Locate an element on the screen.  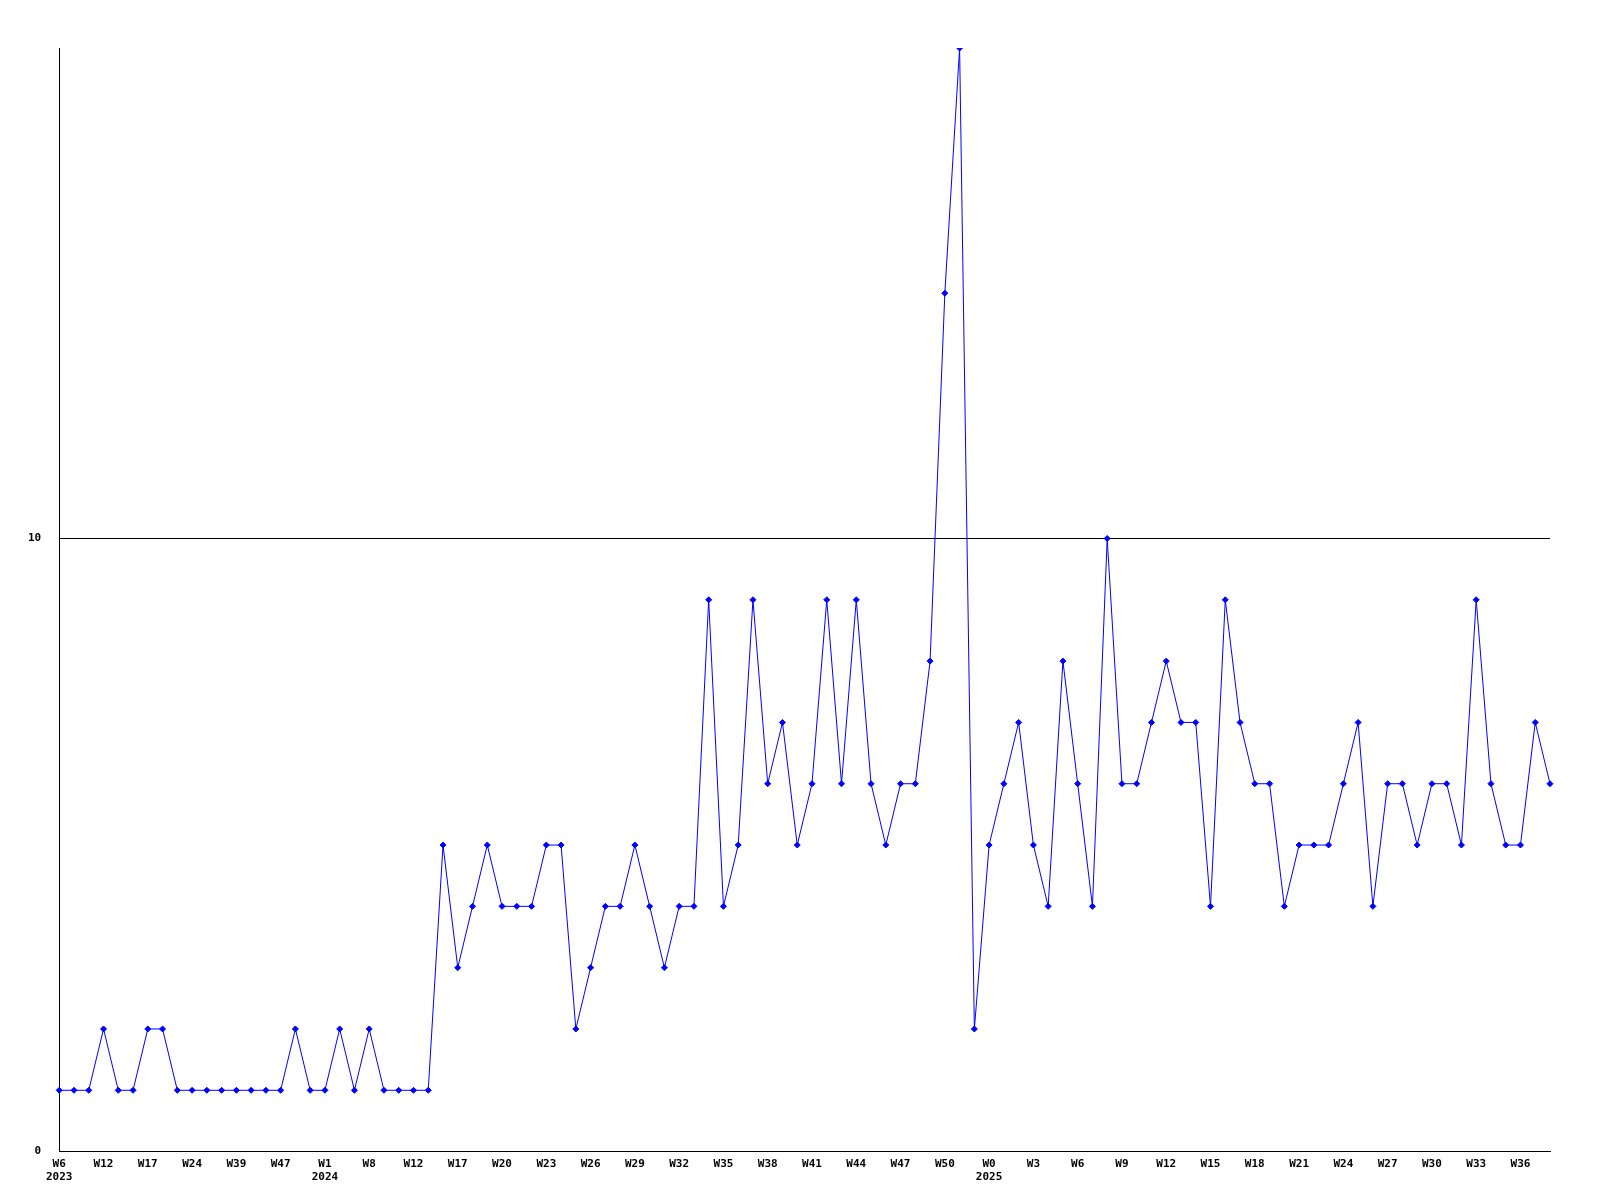
x-tick-label: W32 is located at coordinates (679, 1164).